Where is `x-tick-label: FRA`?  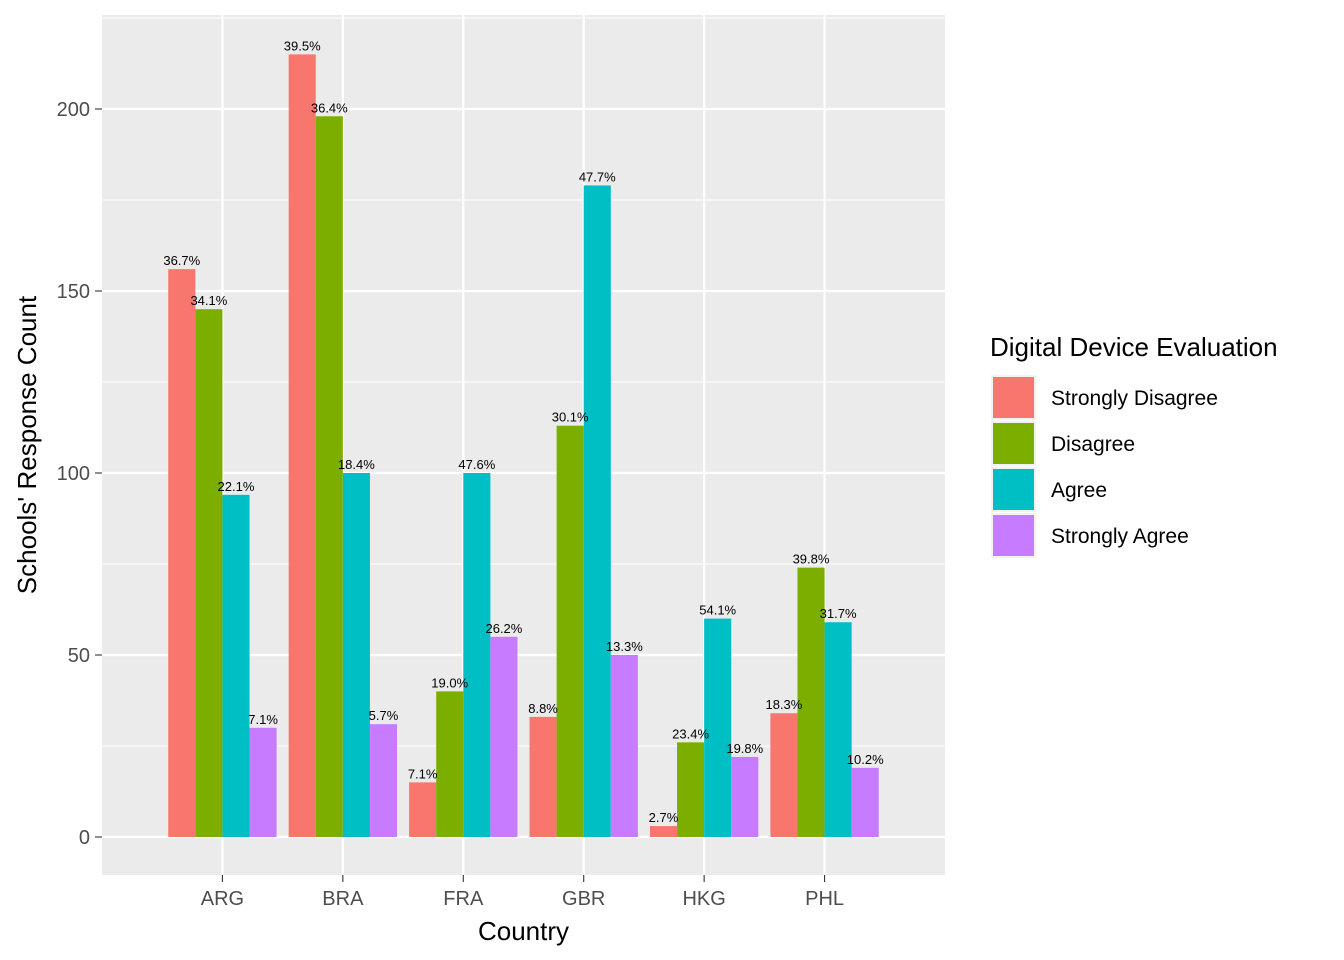 x-tick-label: FRA is located at coordinates (463, 899).